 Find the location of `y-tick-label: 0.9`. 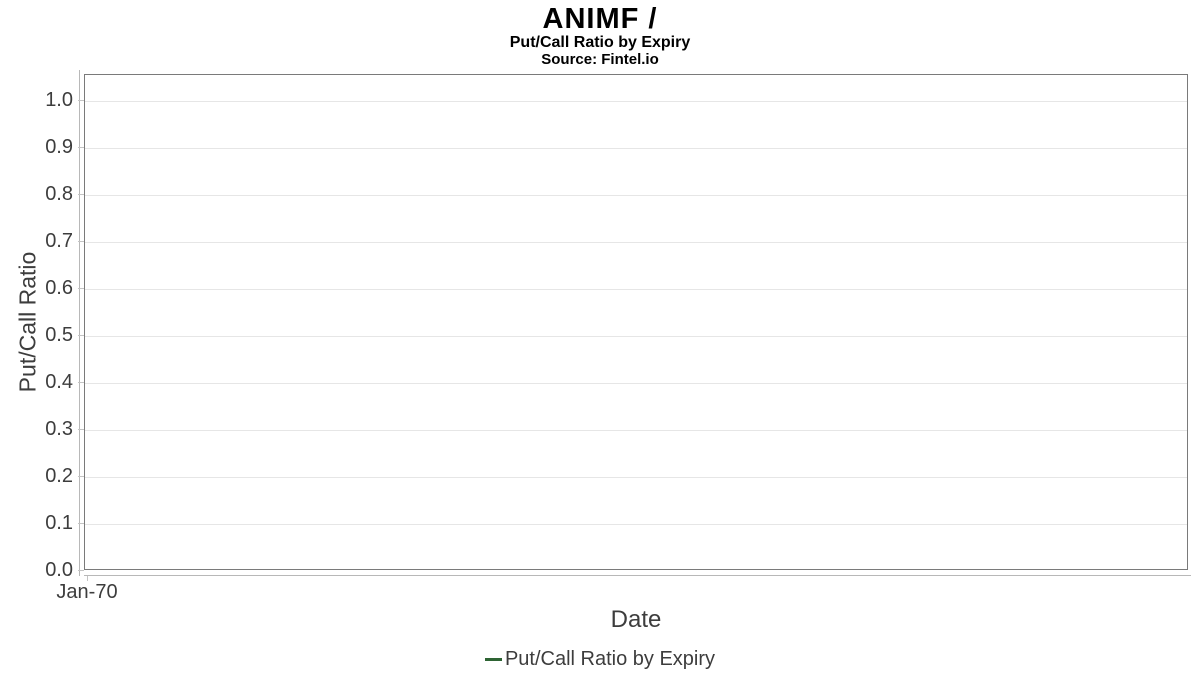

y-tick-label: 0.9 is located at coordinates (59, 147).